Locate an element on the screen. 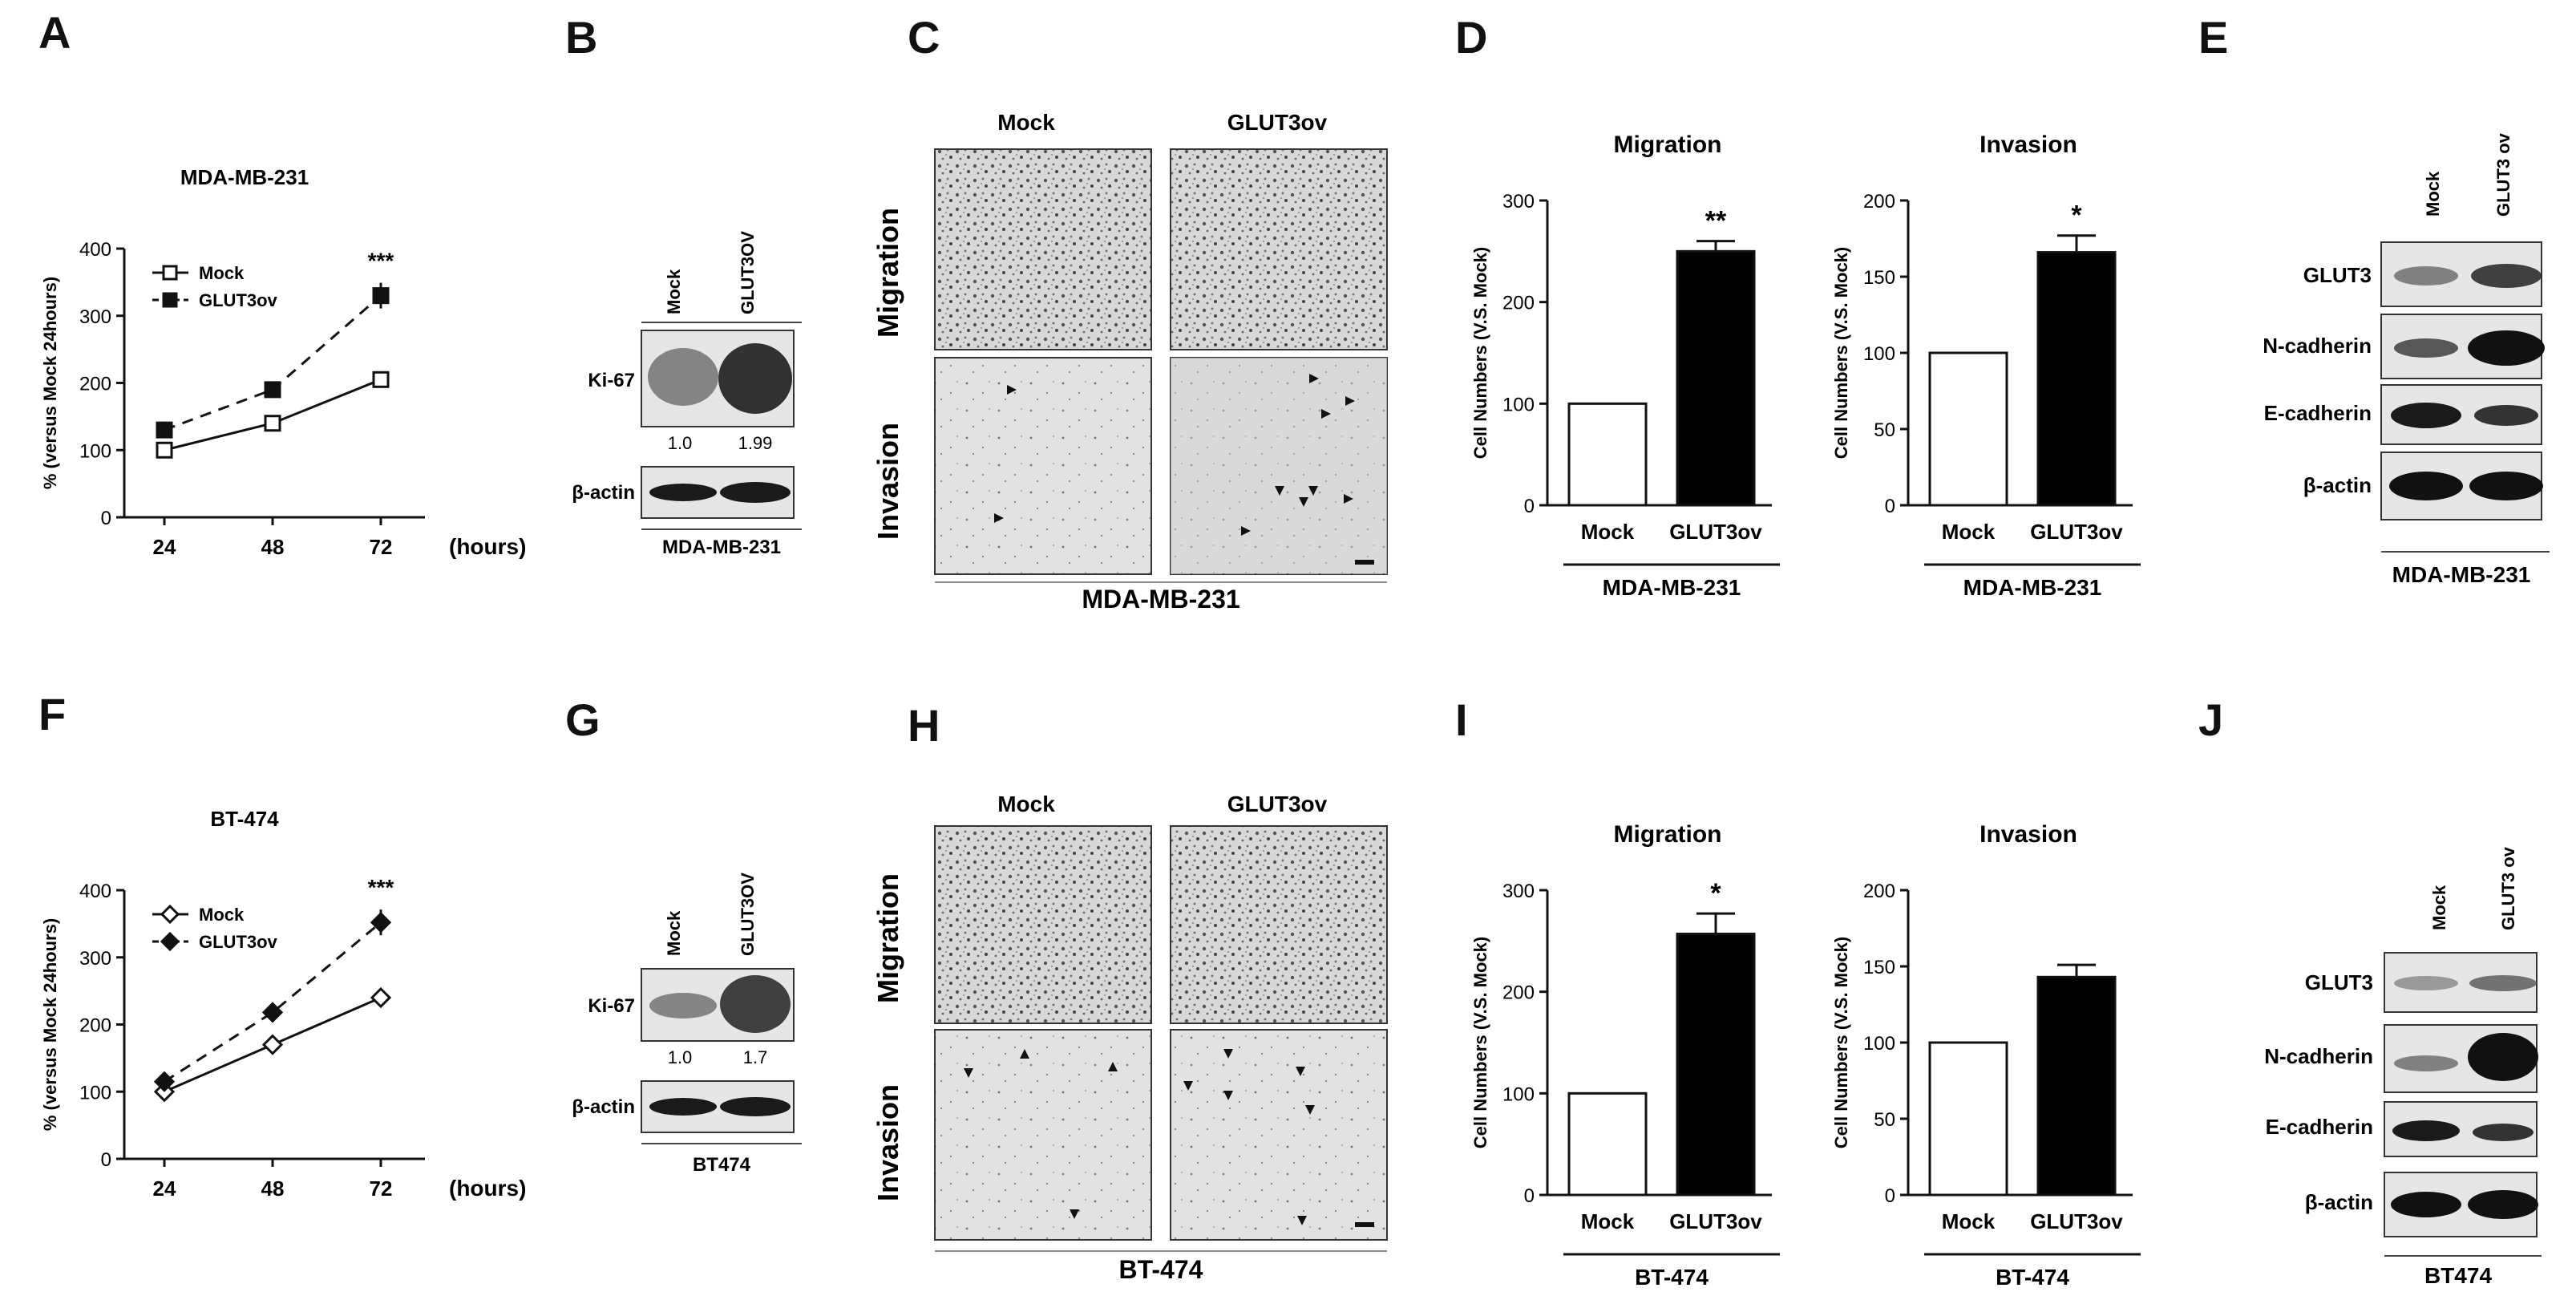 Image resolution: width=2576 pixels, height=1304 pixels. column-label: GLUT3ov is located at coordinates (1277, 123).